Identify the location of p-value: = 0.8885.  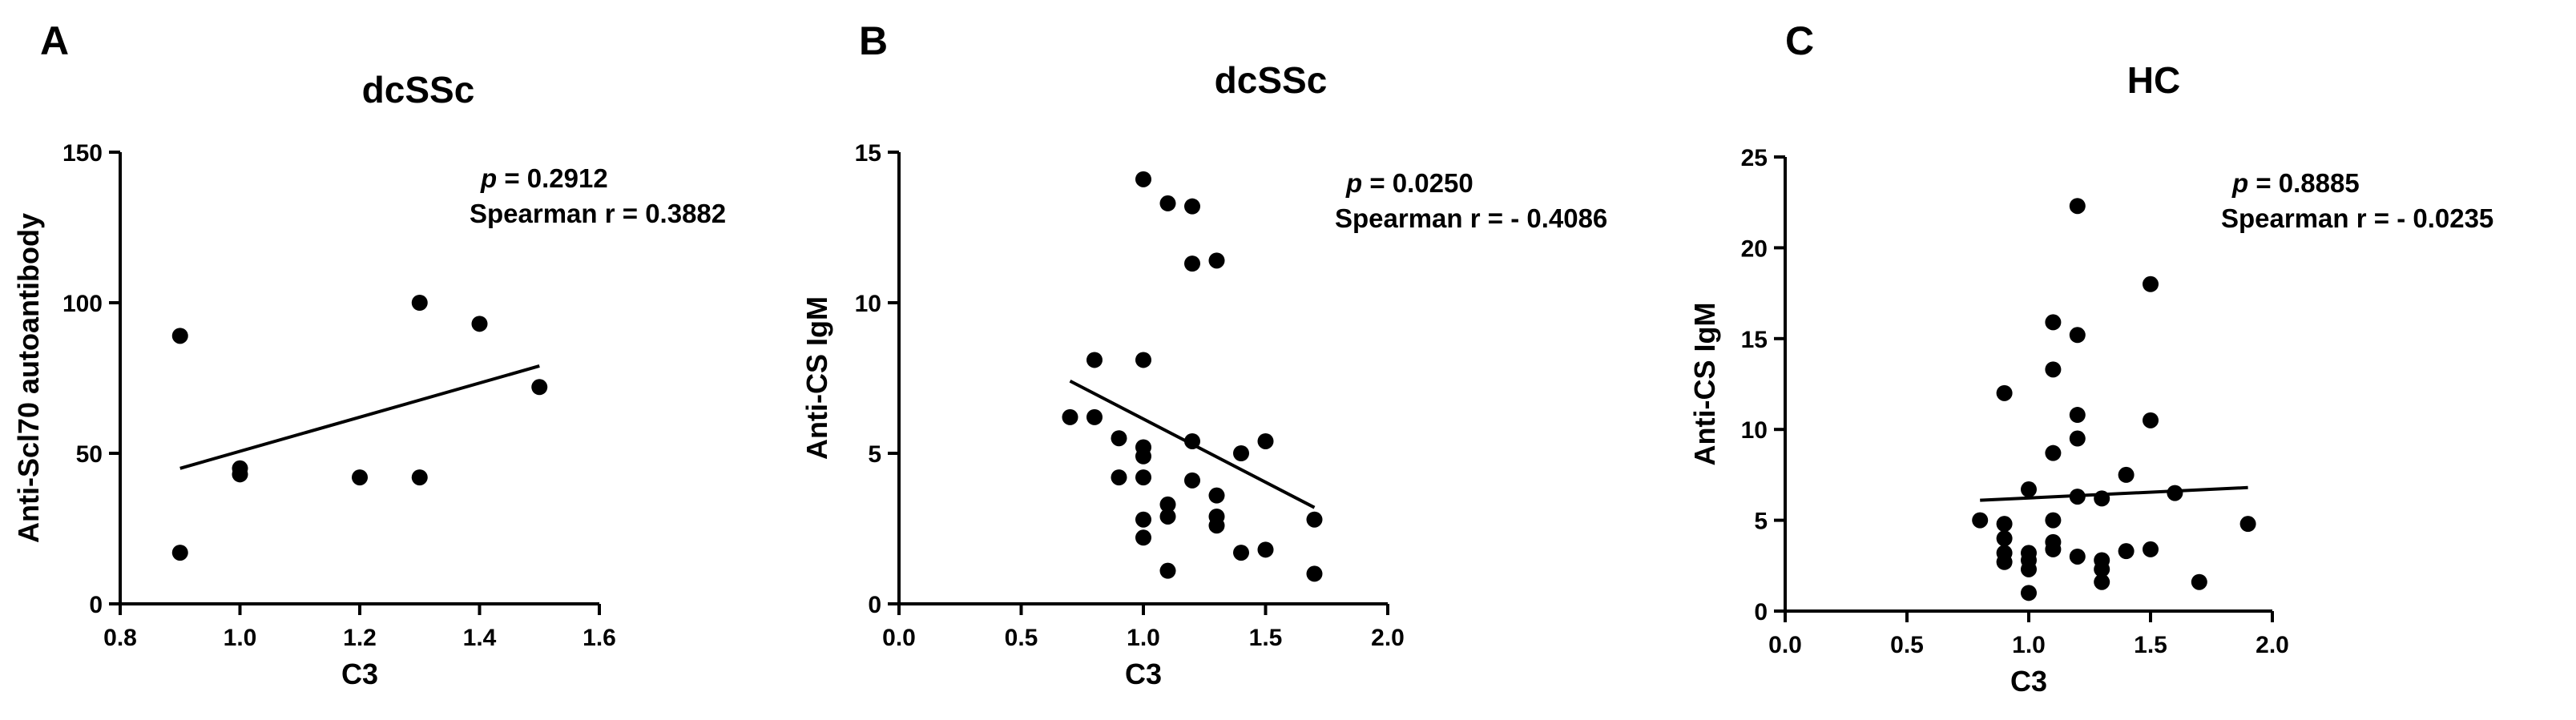
(2304, 183).